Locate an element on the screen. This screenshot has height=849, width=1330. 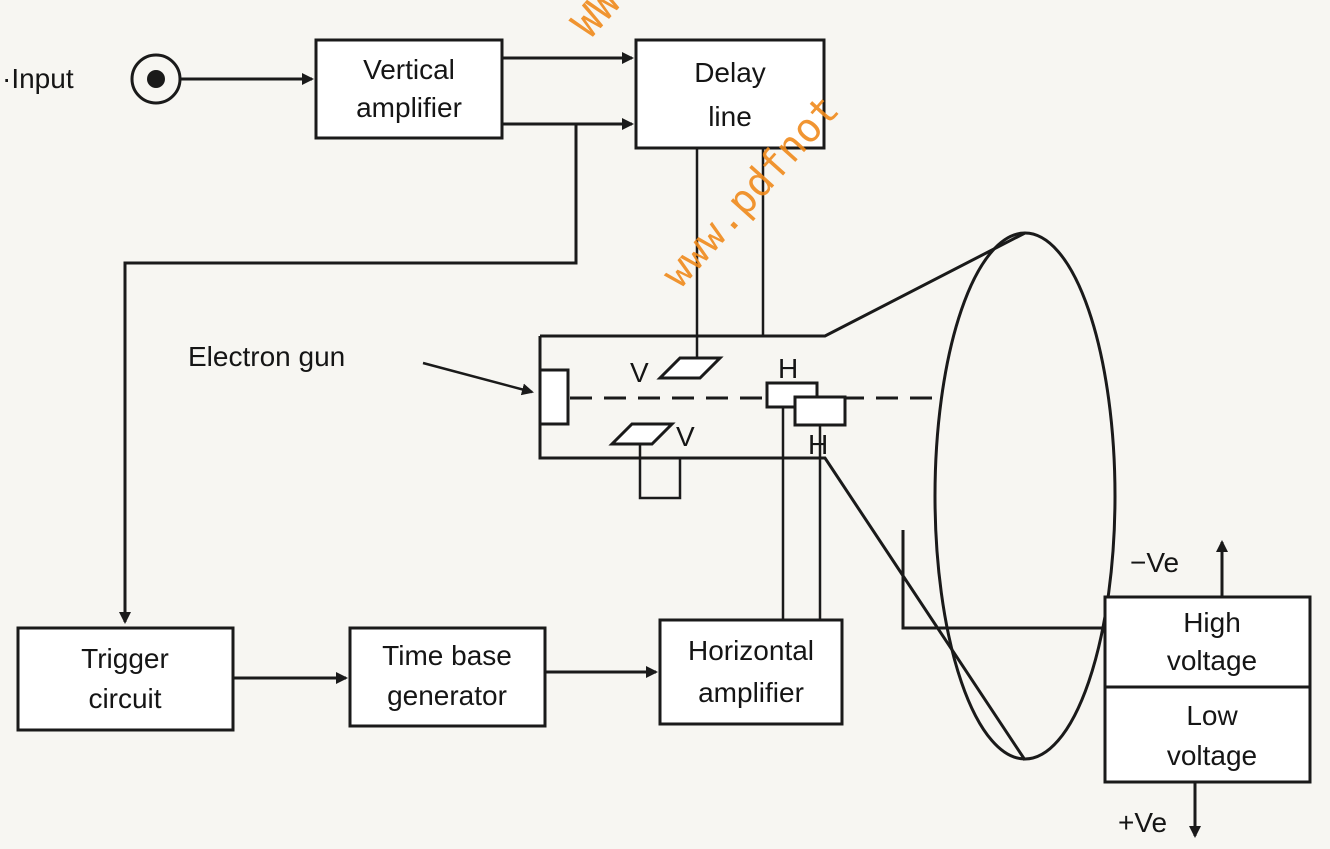
horizontal-deflection-plates: H H is located at coordinates (806, 406).